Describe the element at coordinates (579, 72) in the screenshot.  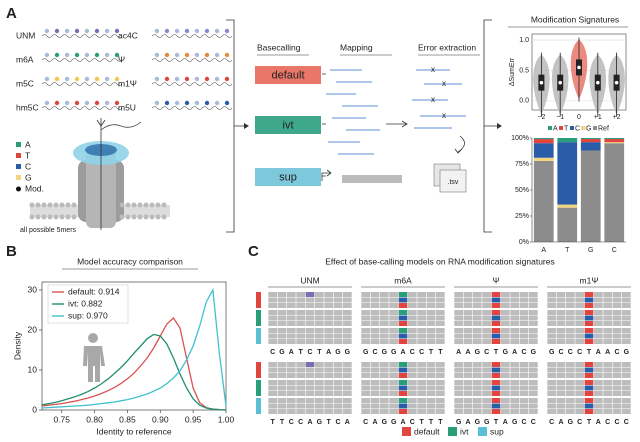
I see `plot-frame` at that location.